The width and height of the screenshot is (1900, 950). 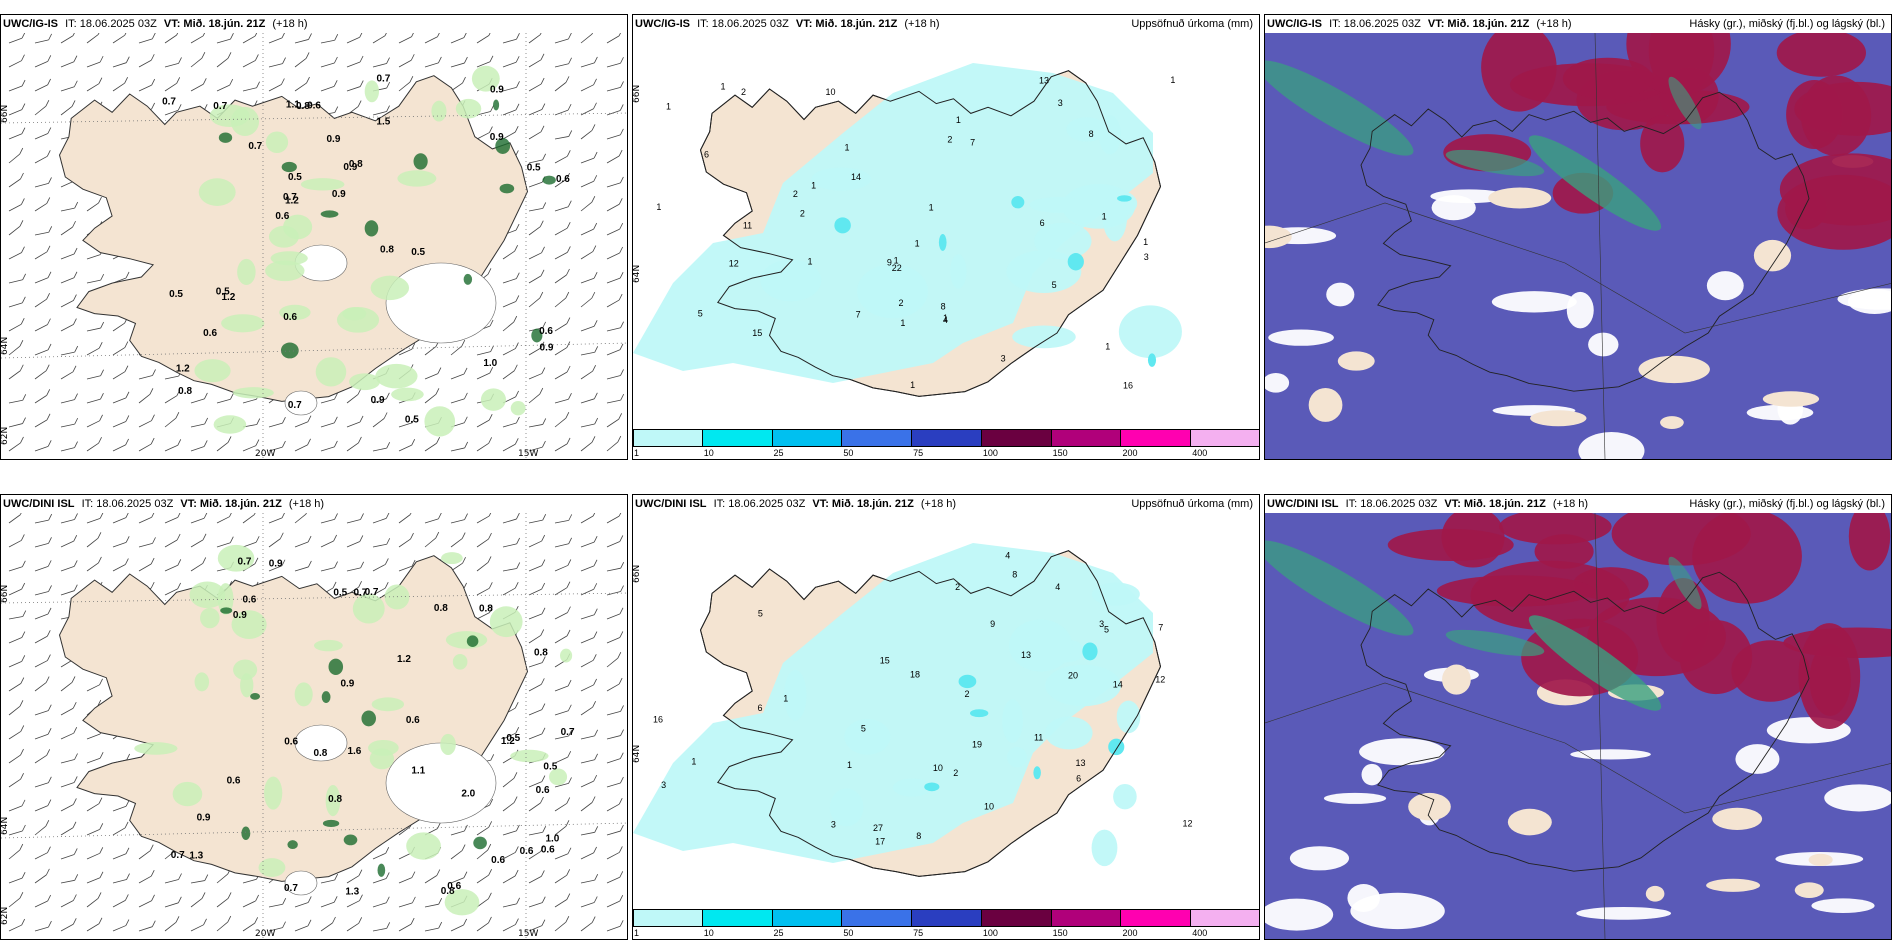 I want to click on precip-blob, so click(x=1086, y=129).